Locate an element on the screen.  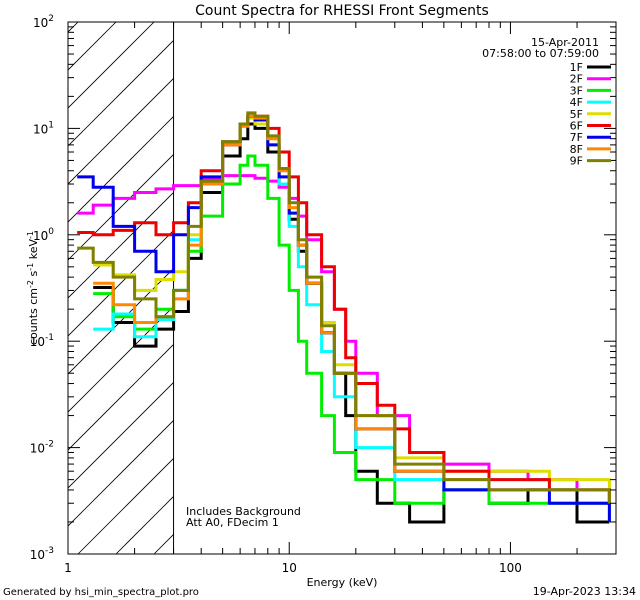
plot-info: 15-Apr-2011 07:58:00 to 07:59:00 is located at coordinates (540, 48).